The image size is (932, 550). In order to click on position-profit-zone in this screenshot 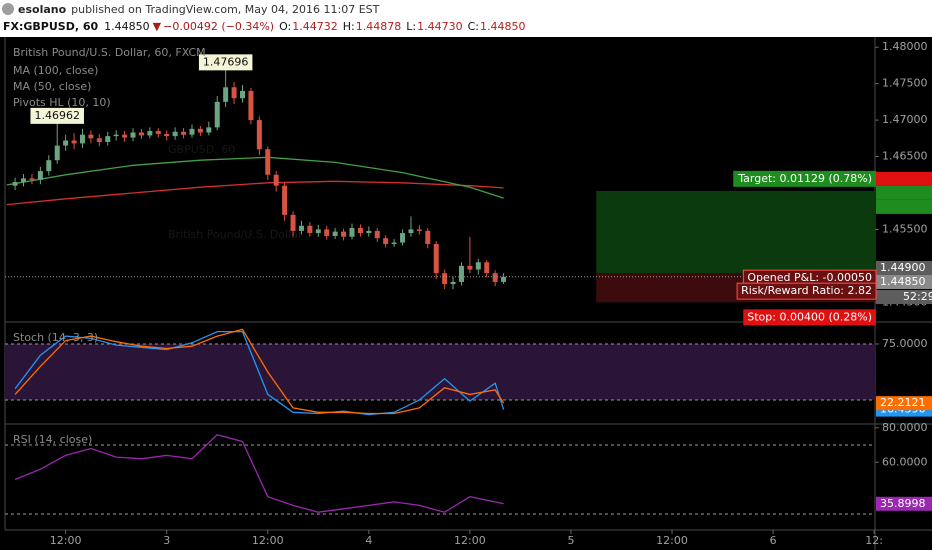, I will do `click(735, 232)`.